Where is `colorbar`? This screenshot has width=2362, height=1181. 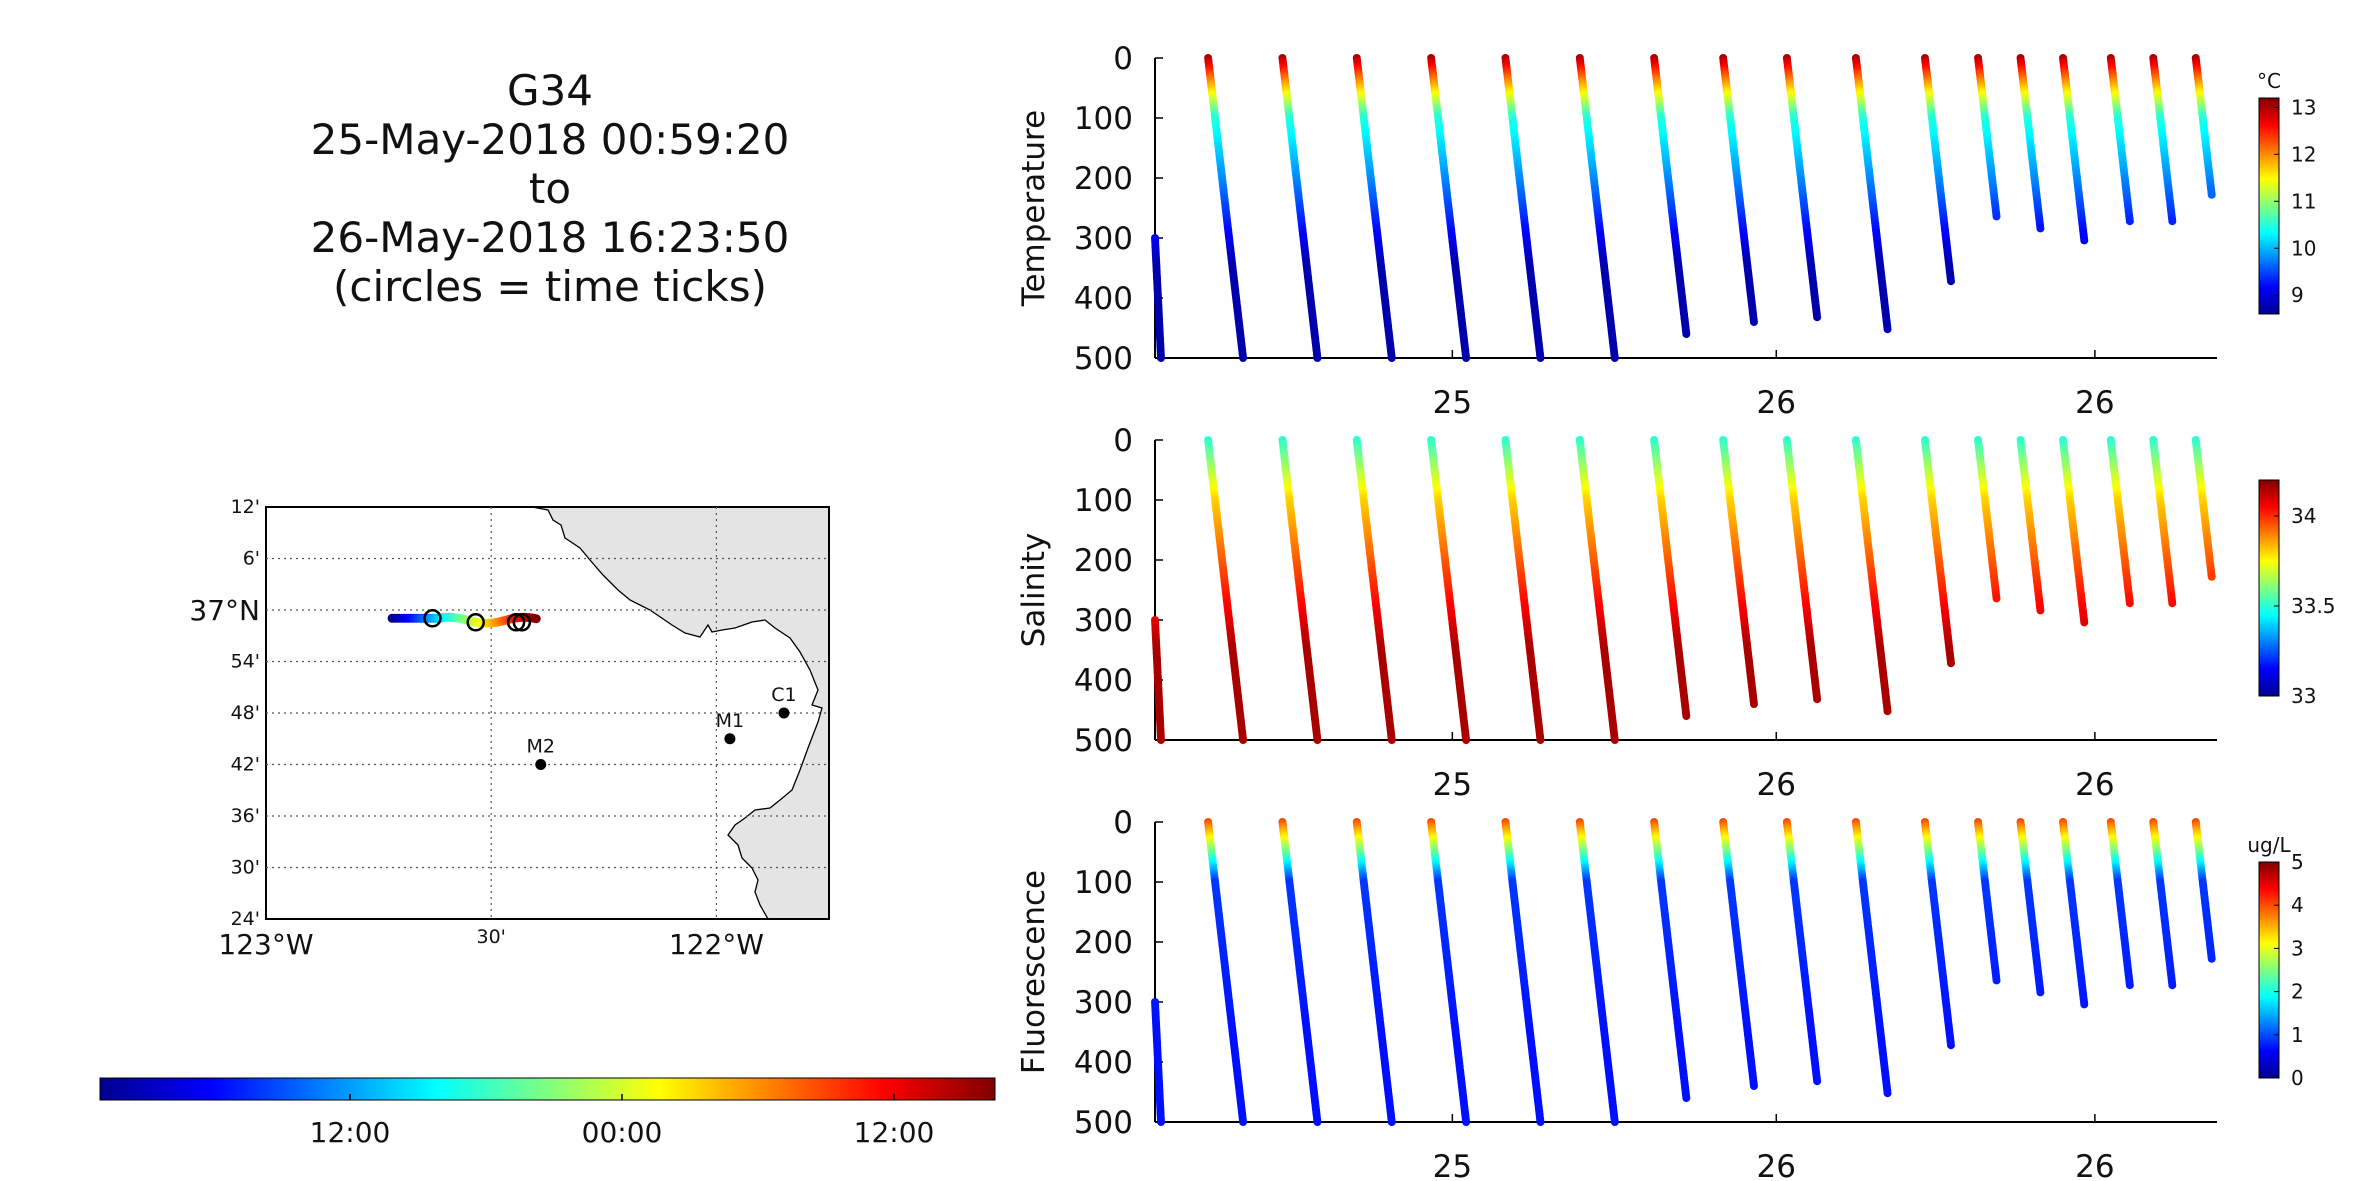 colorbar is located at coordinates (2269, 206).